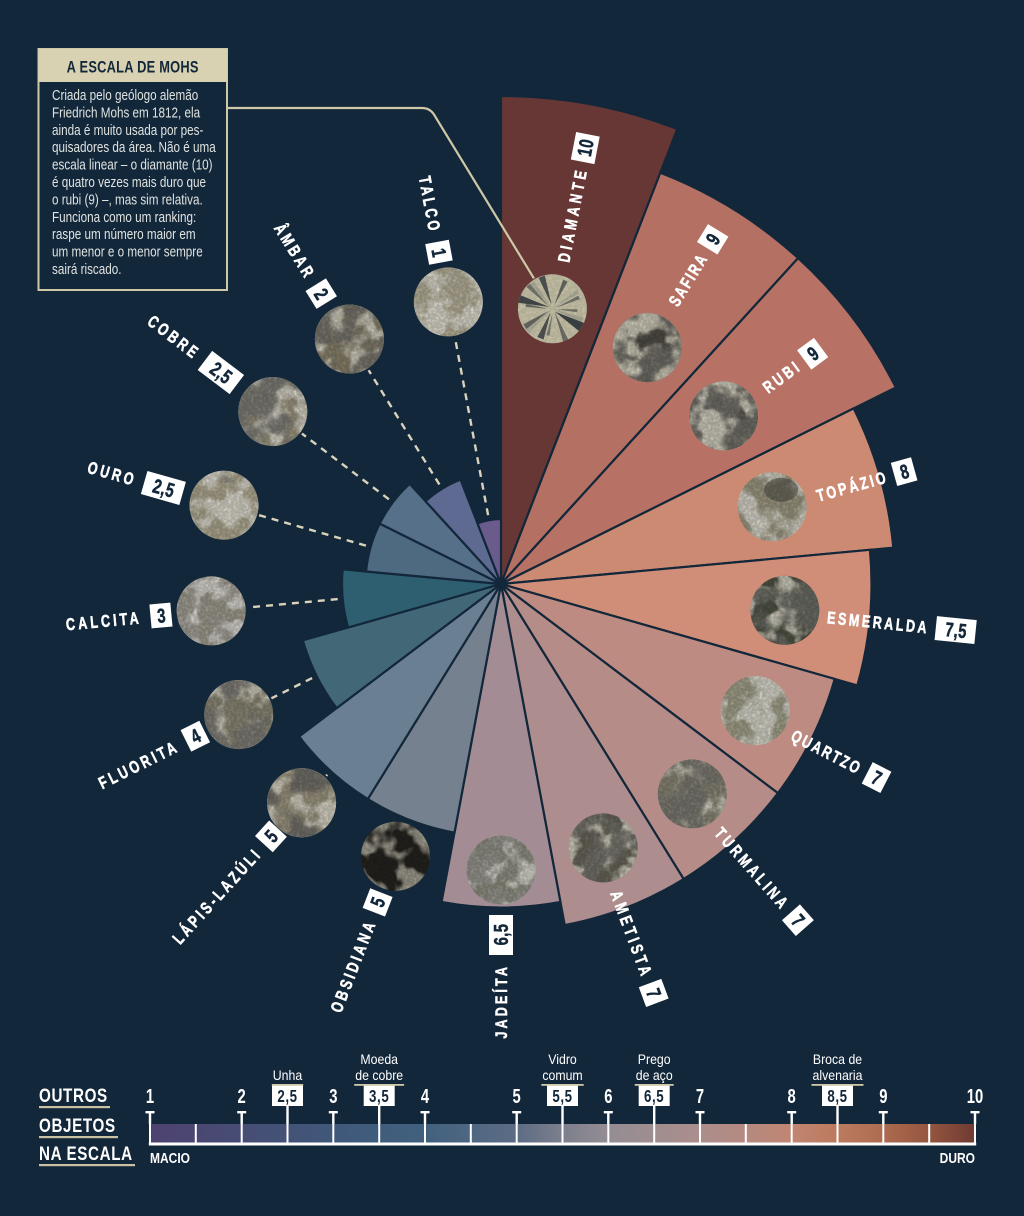 The width and height of the screenshot is (1024, 1216). Describe the element at coordinates (654, 1075) in the screenshot. I see `svg-text: de aço` at that location.